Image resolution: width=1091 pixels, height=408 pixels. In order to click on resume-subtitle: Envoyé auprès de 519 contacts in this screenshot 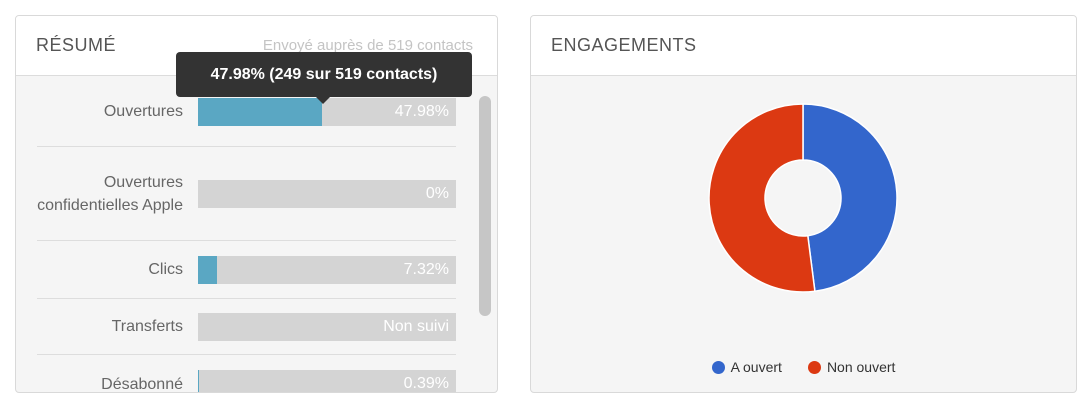, I will do `click(367, 45)`.